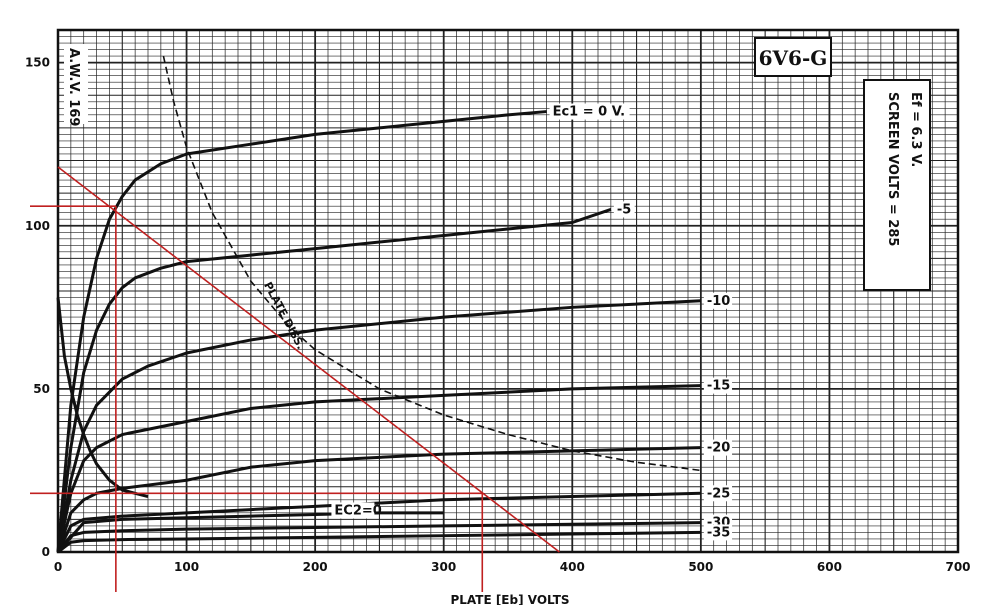 This screenshot has height=605, width=1000. Describe the element at coordinates (41, 389) in the screenshot. I see `y-tick-label: 50` at that location.